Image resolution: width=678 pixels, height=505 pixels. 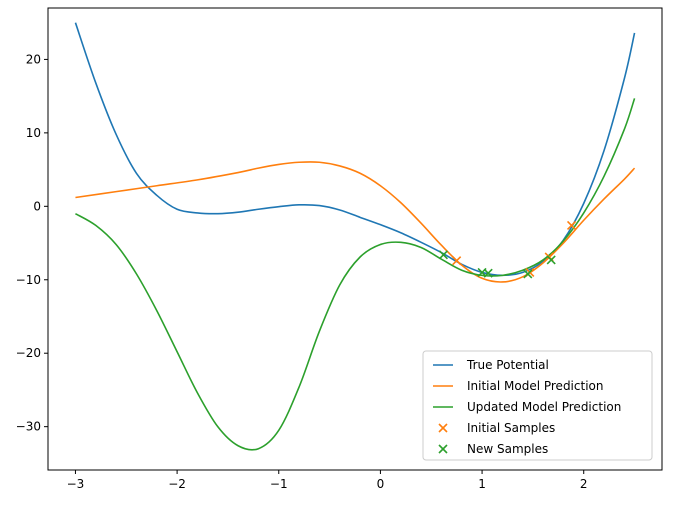 I want to click on legend-label-4: New Samples, so click(x=507, y=449).